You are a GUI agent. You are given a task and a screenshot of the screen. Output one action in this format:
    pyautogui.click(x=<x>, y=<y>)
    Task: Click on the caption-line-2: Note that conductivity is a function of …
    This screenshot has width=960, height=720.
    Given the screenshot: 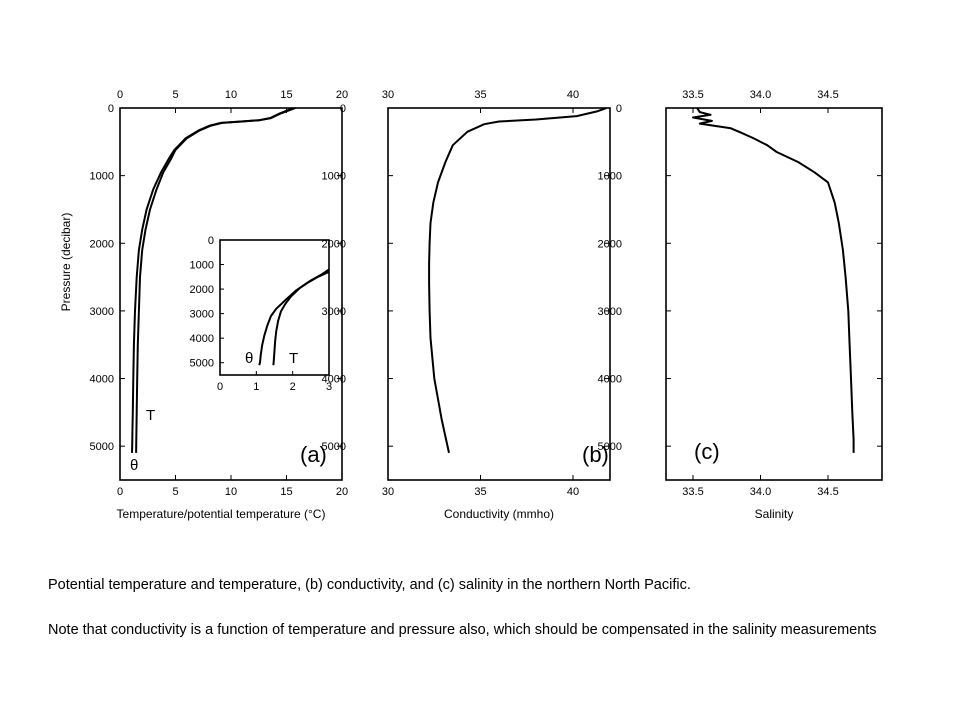 What is the action you would take?
    pyautogui.click(x=462, y=630)
    